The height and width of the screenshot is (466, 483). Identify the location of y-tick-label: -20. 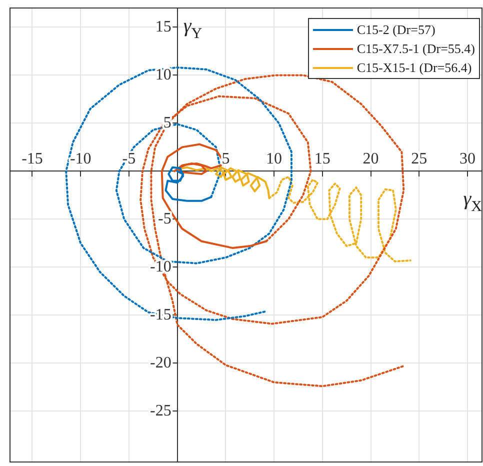
(161, 363).